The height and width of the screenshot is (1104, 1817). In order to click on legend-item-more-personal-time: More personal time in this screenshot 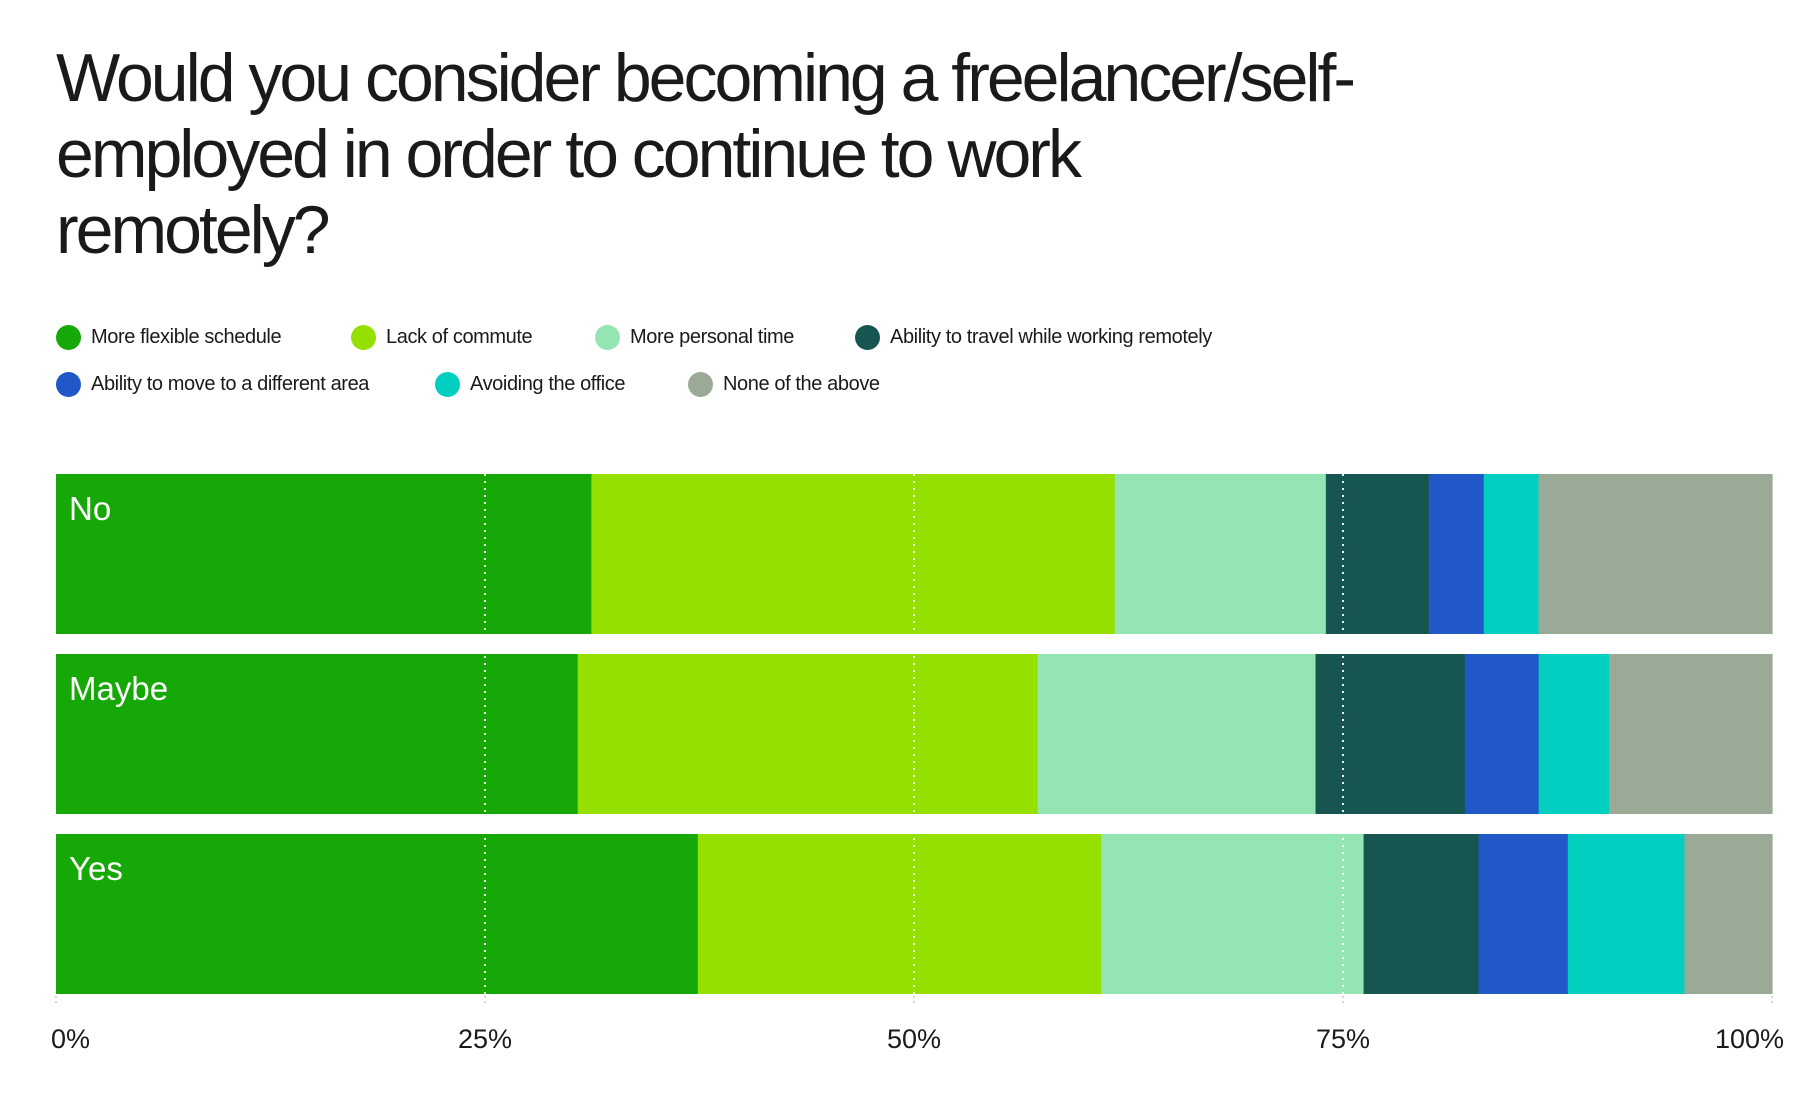, I will do `click(725, 337)`.